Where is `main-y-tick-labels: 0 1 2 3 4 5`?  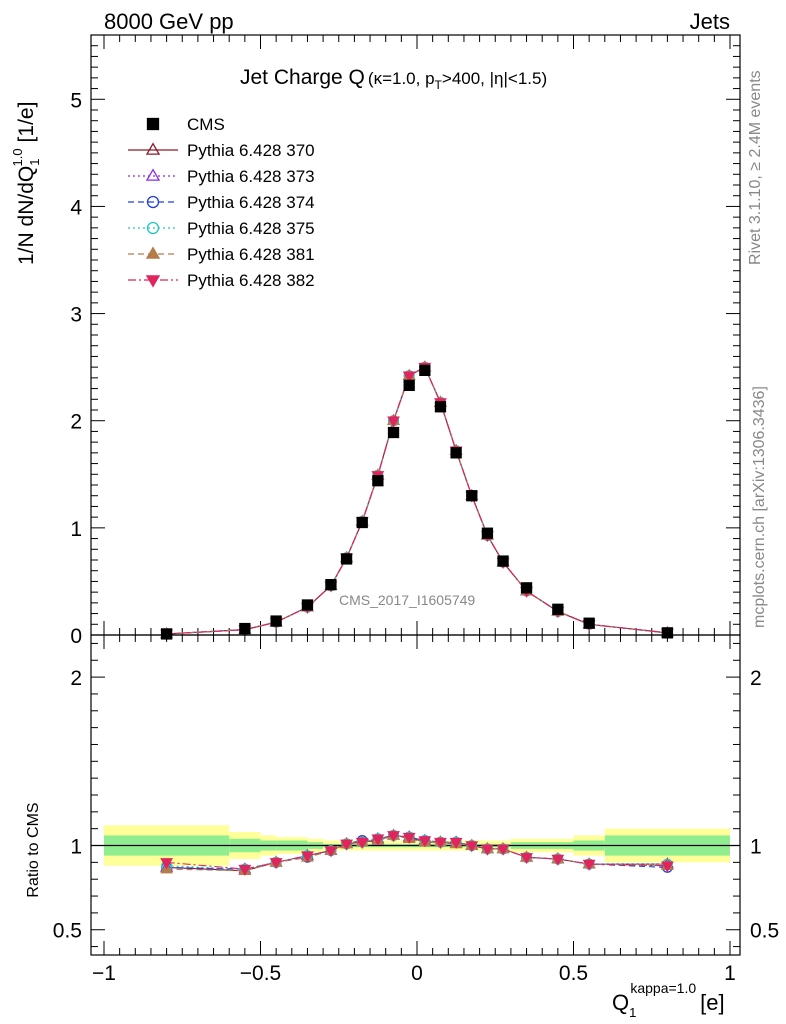 main-y-tick-labels: 0 1 2 3 4 5 is located at coordinates (76, 368).